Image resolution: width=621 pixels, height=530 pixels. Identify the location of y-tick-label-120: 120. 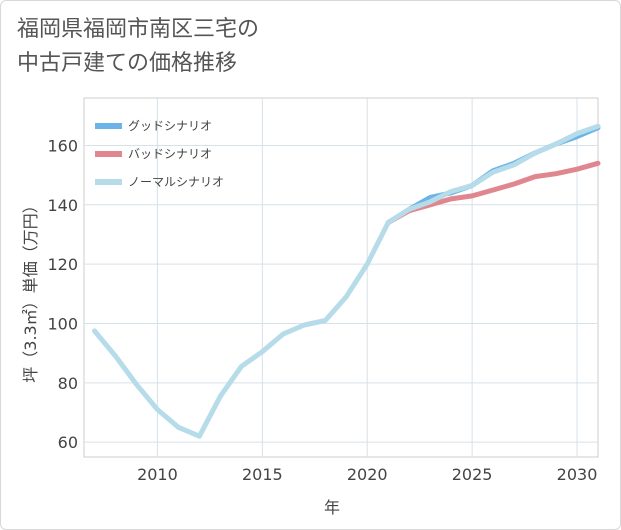
(62, 264).